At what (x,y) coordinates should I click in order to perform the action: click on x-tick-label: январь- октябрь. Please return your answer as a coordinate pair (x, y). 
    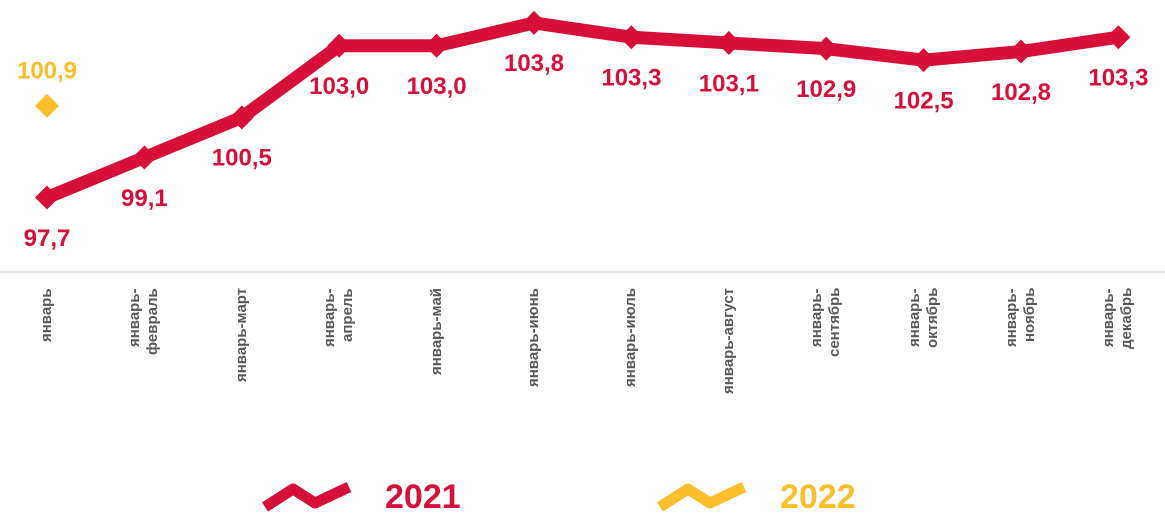
    Looking at the image, I should click on (923, 318).